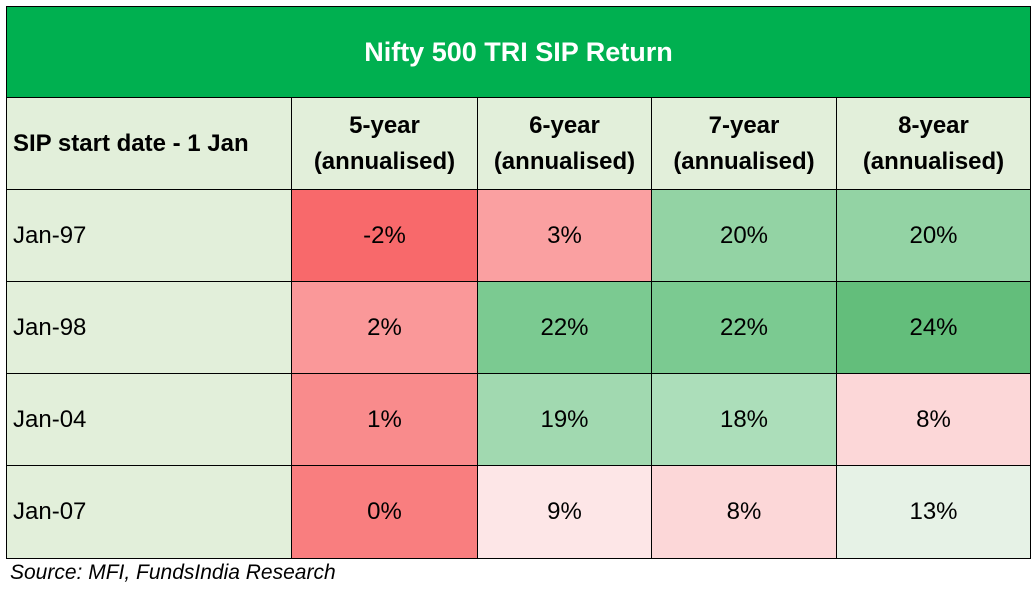  Describe the element at coordinates (564, 419) in the screenshot. I see `value-cell: 19%` at that location.